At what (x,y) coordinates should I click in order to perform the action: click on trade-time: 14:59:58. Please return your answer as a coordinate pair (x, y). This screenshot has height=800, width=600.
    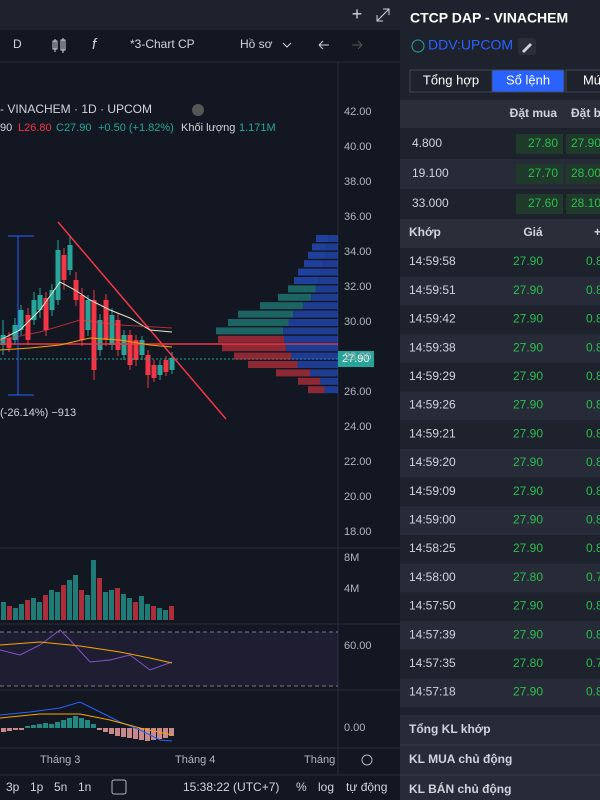
    Looking at the image, I should click on (432, 261).